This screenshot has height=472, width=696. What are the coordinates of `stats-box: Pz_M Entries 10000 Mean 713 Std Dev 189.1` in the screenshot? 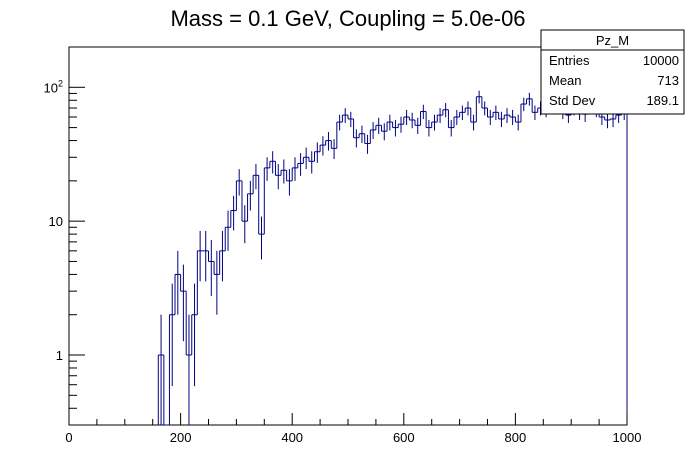 It's located at (612, 72).